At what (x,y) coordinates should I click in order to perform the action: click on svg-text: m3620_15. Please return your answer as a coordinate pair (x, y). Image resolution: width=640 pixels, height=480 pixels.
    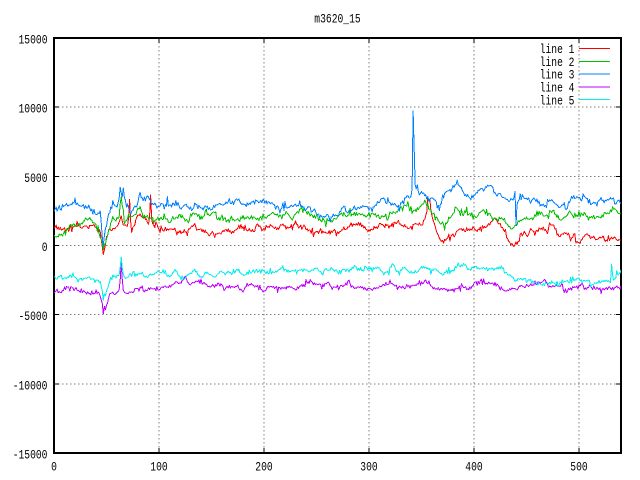
    Looking at the image, I should click on (337, 20).